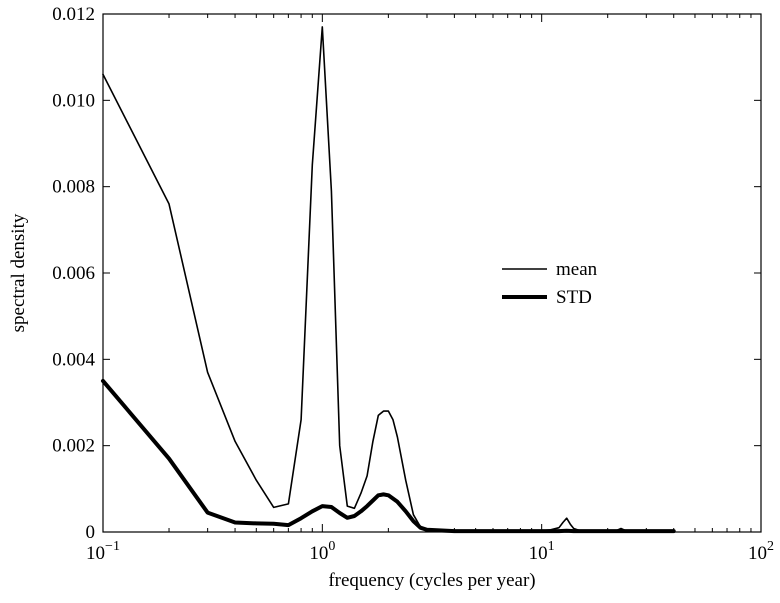  Describe the element at coordinates (577, 269) in the screenshot. I see `legend-label-mean: mean` at that location.